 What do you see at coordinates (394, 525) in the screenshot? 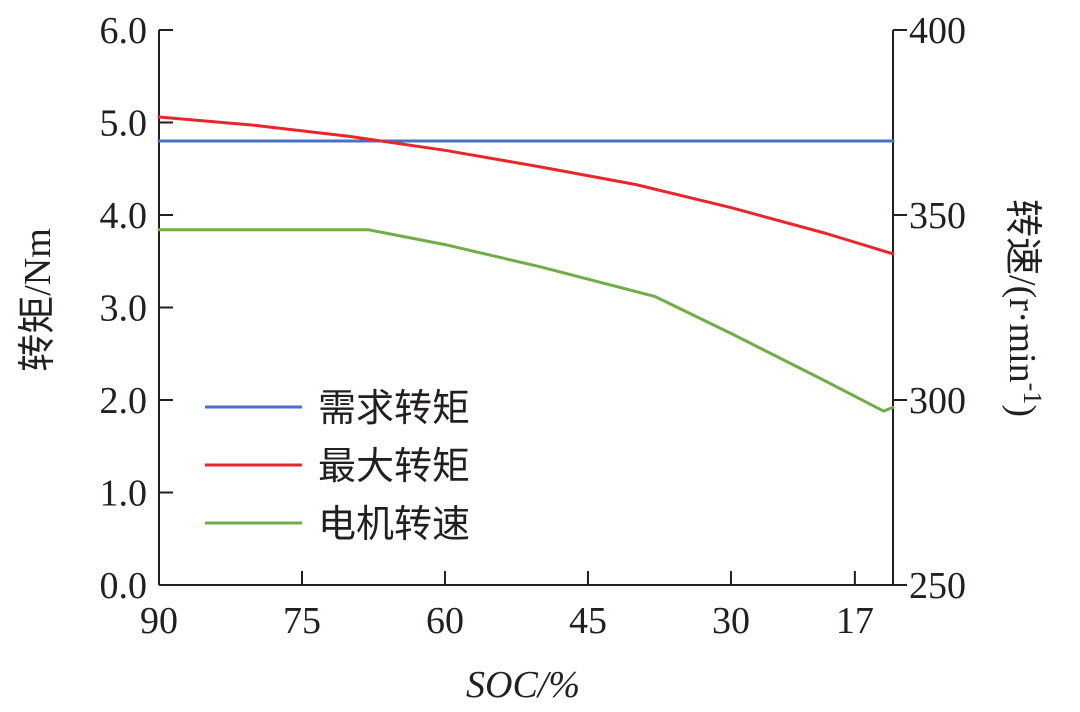
I see `legend-label-3: 电机转速` at bounding box center [394, 525].